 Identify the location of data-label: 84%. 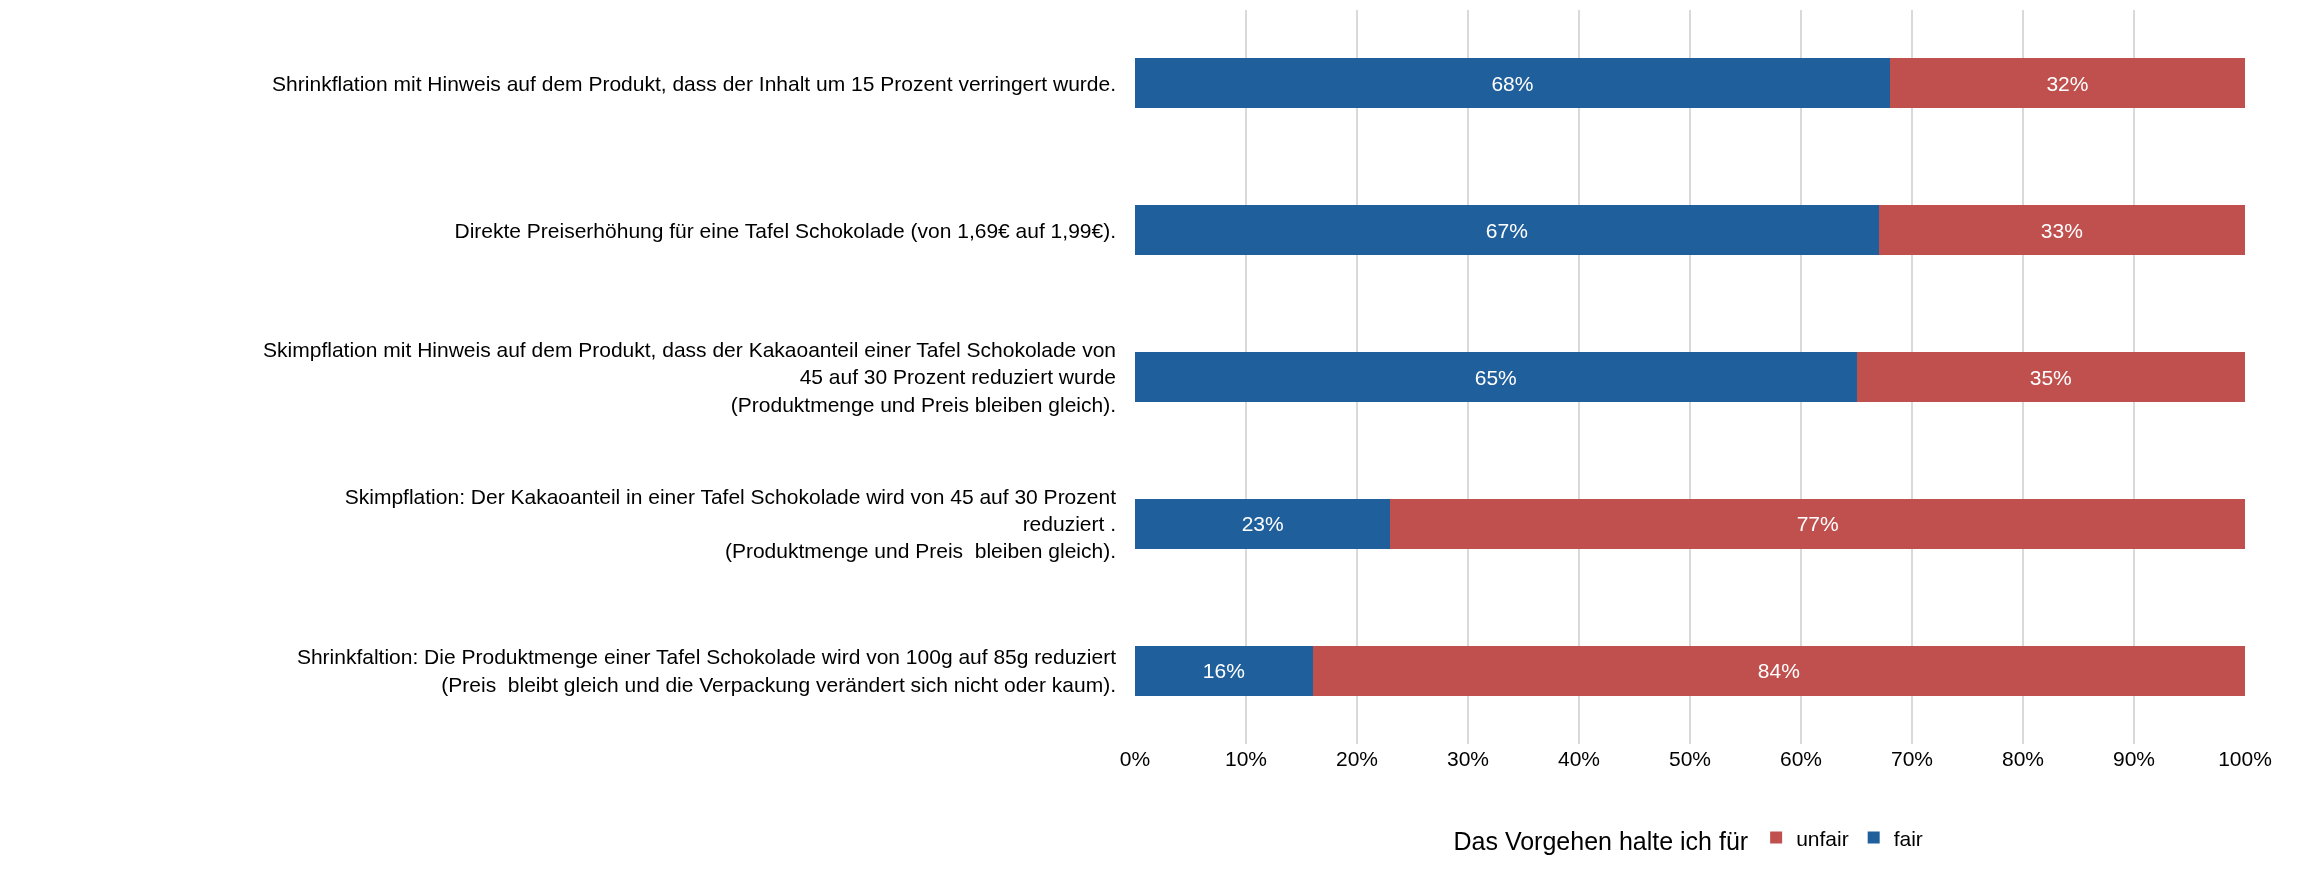
(1778, 671).